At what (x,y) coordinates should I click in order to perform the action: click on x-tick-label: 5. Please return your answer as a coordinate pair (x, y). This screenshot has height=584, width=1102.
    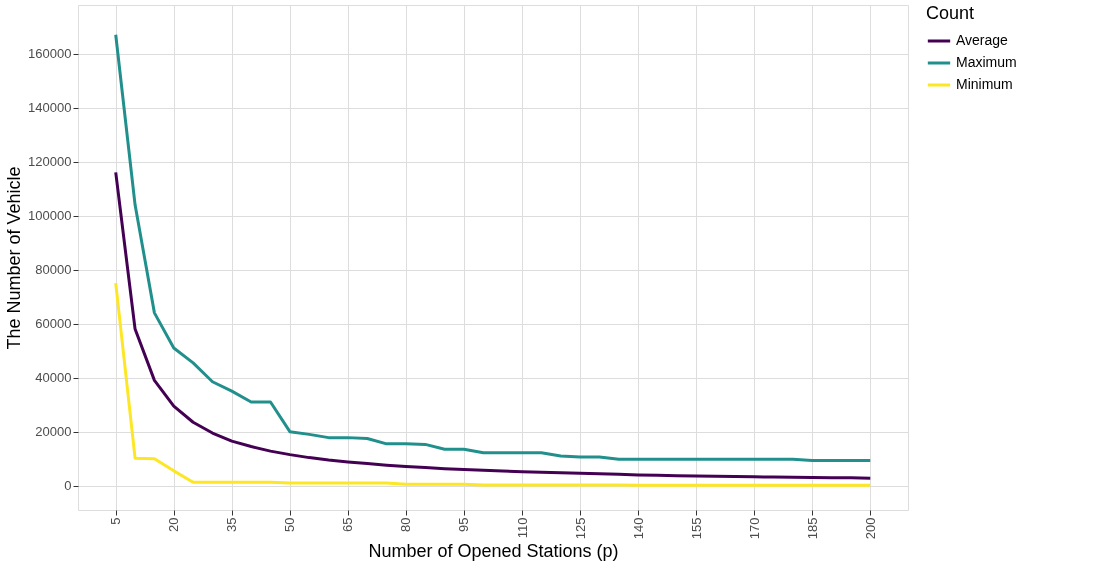
    Looking at the image, I should click on (116, 521).